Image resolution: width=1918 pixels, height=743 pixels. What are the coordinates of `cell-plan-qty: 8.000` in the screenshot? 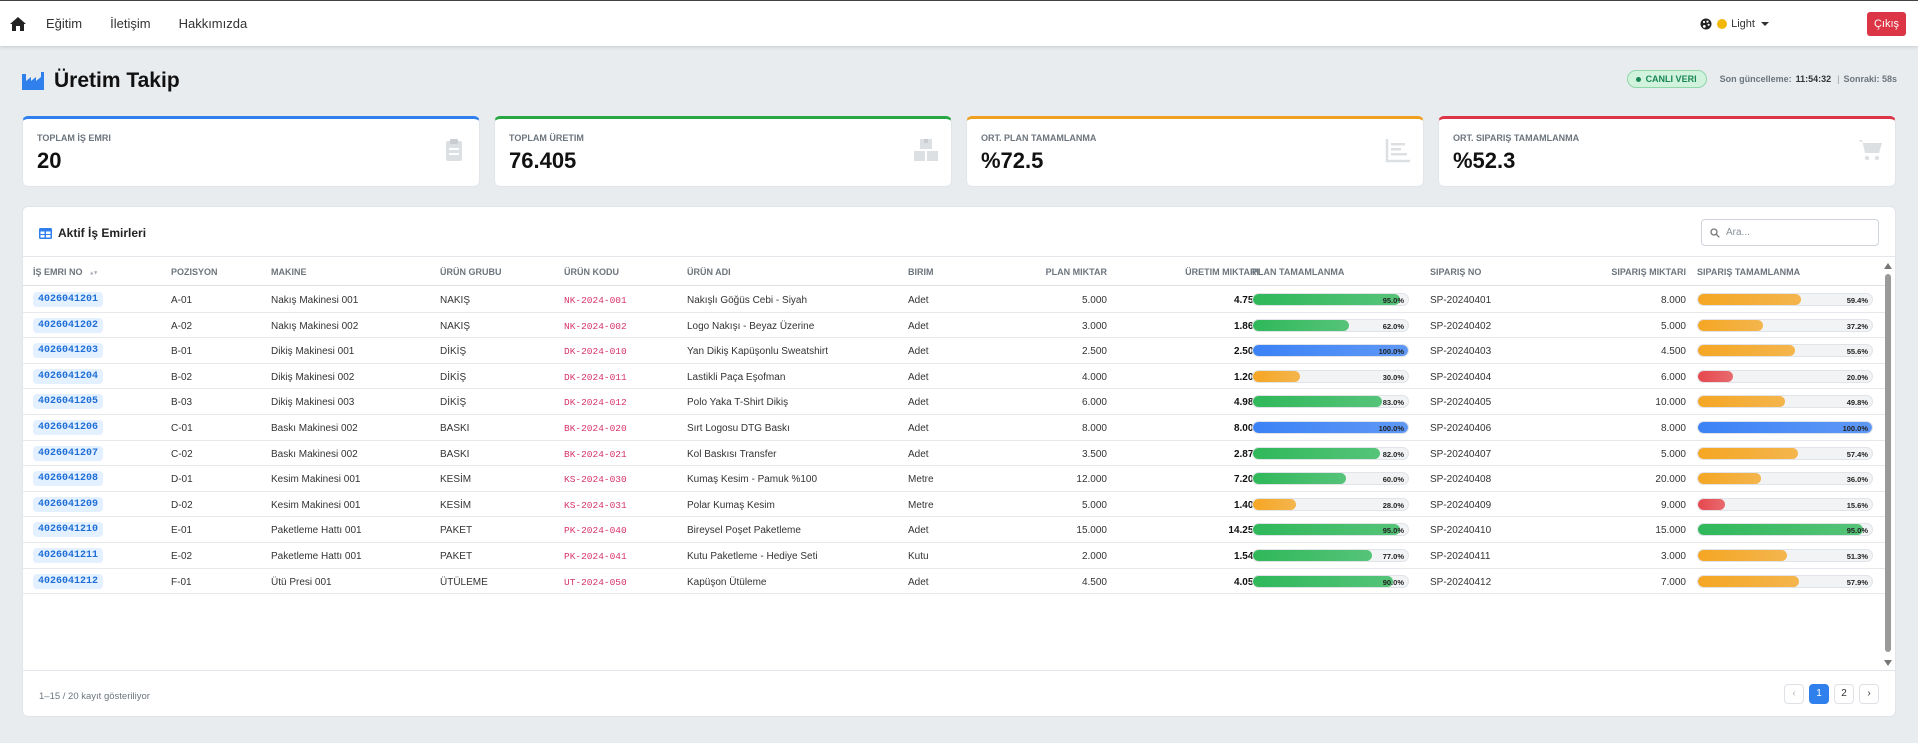 It's located at (1094, 428).